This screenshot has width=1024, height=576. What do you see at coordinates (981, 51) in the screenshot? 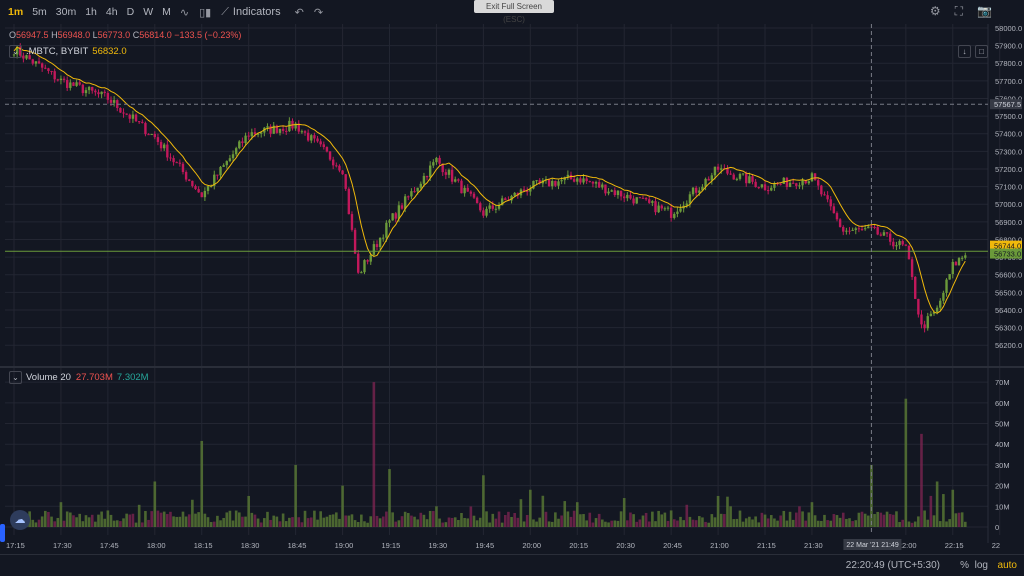
I see `maximize-pane-icon: □` at bounding box center [981, 51].